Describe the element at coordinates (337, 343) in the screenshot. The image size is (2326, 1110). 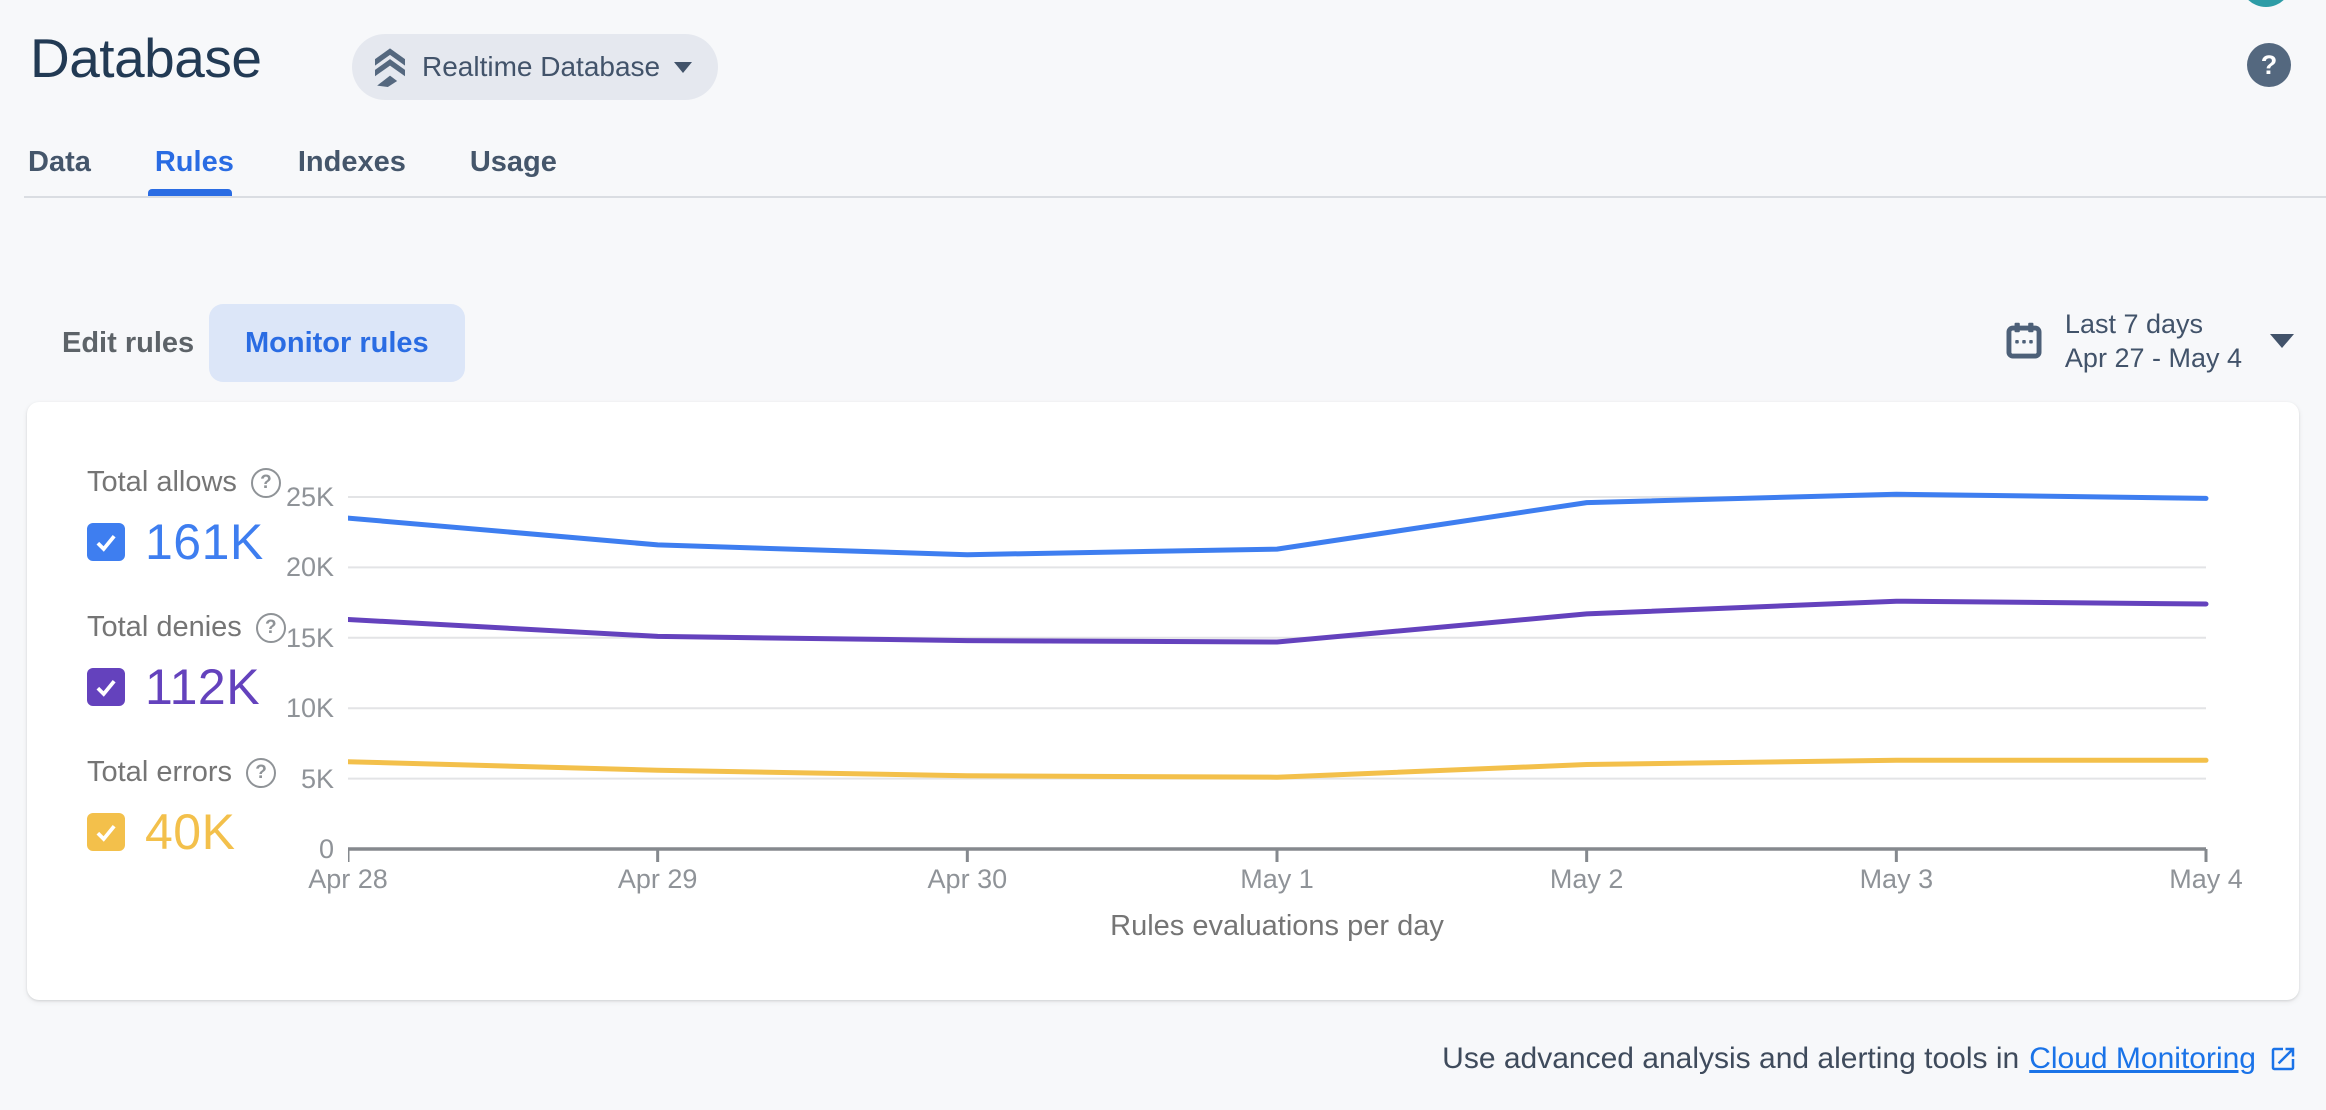
I see `monitor-rules-button: Monitor rules` at that location.